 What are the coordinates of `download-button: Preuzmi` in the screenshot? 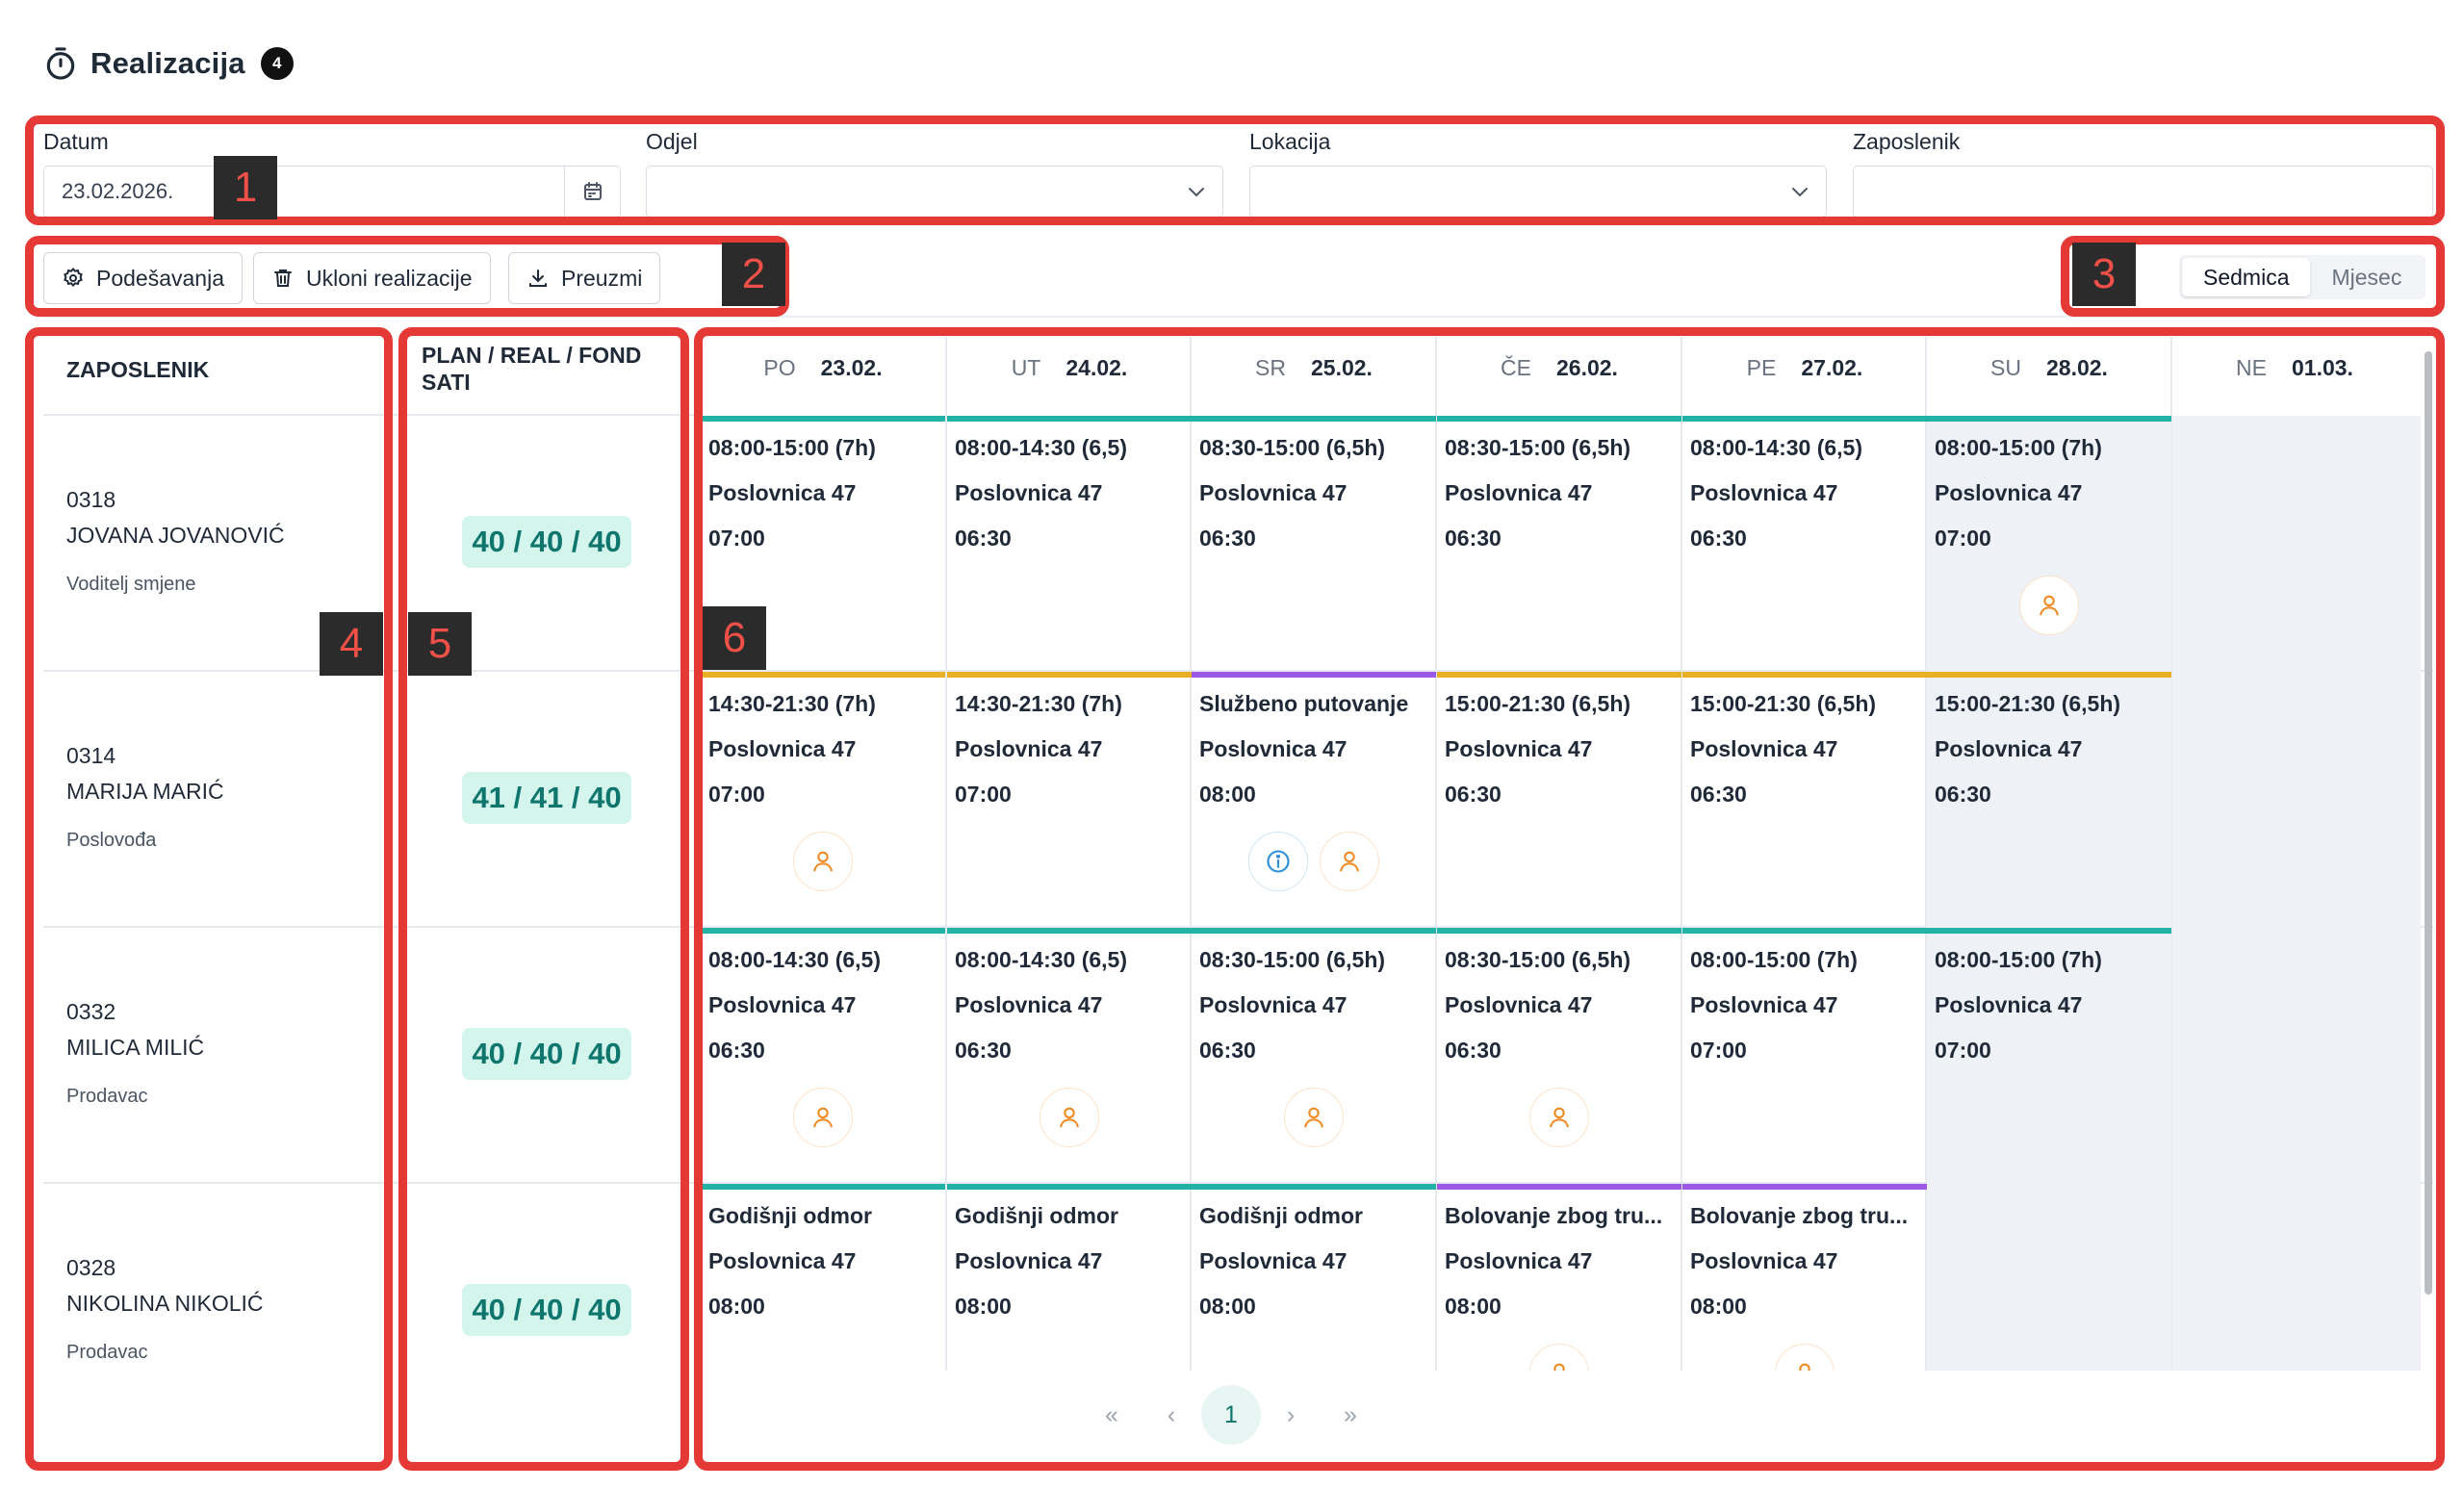 It's located at (584, 278).